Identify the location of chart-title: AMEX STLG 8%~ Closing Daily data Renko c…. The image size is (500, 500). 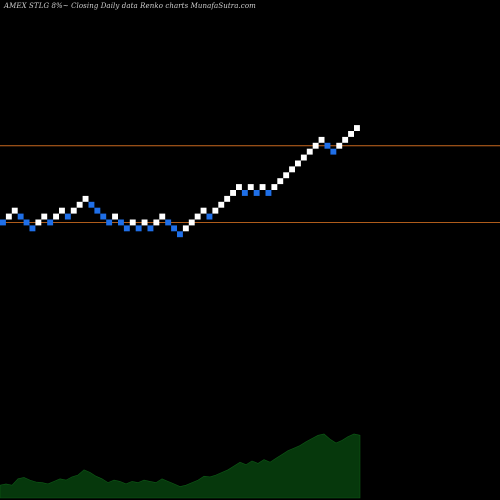
(130, 6).